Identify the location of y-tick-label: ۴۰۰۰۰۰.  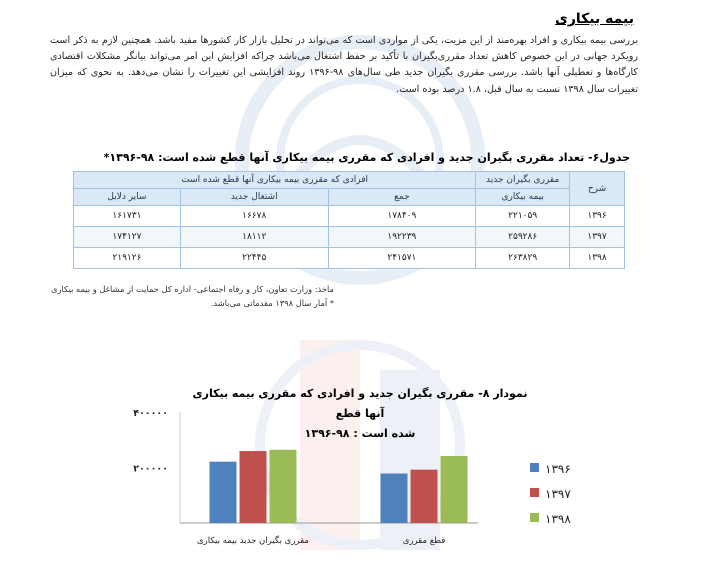
(150, 413).